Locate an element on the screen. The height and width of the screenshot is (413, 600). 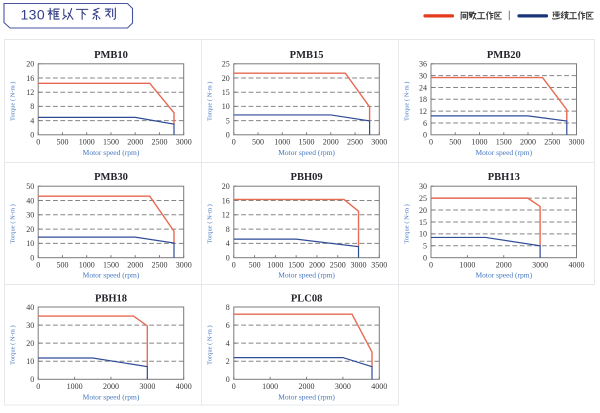
svg-text: 130 is located at coordinates (33, 15).